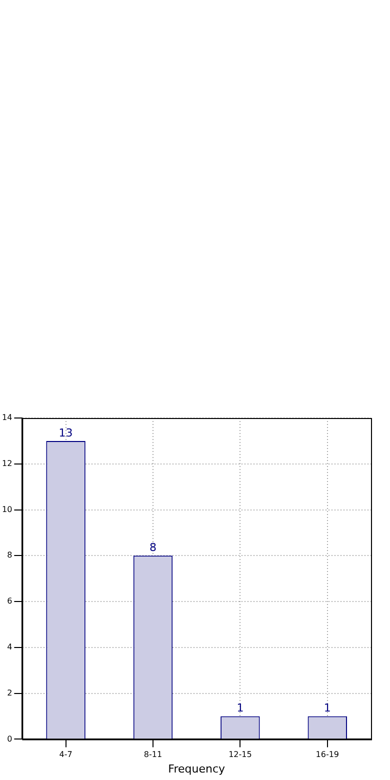 The image size is (390, 780). Describe the element at coordinates (7, 417) in the screenshot. I see `y-tick-label: 14` at that location.